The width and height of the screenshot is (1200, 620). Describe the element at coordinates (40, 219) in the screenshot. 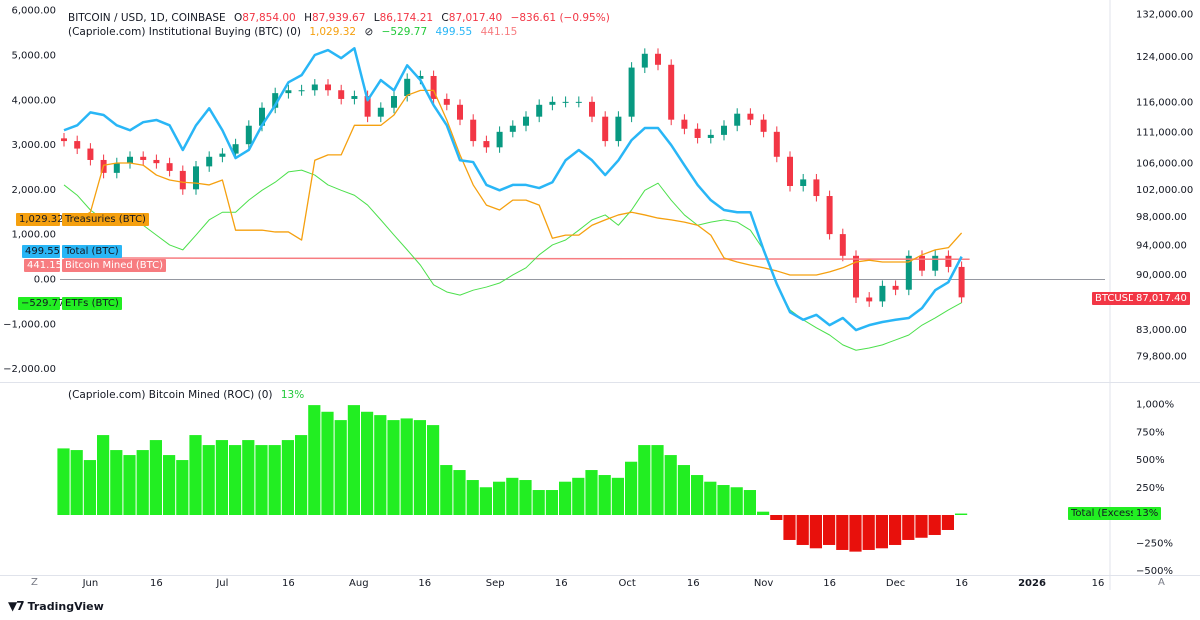

I see `treasuries-value-tag: 1,029.32` at that location.